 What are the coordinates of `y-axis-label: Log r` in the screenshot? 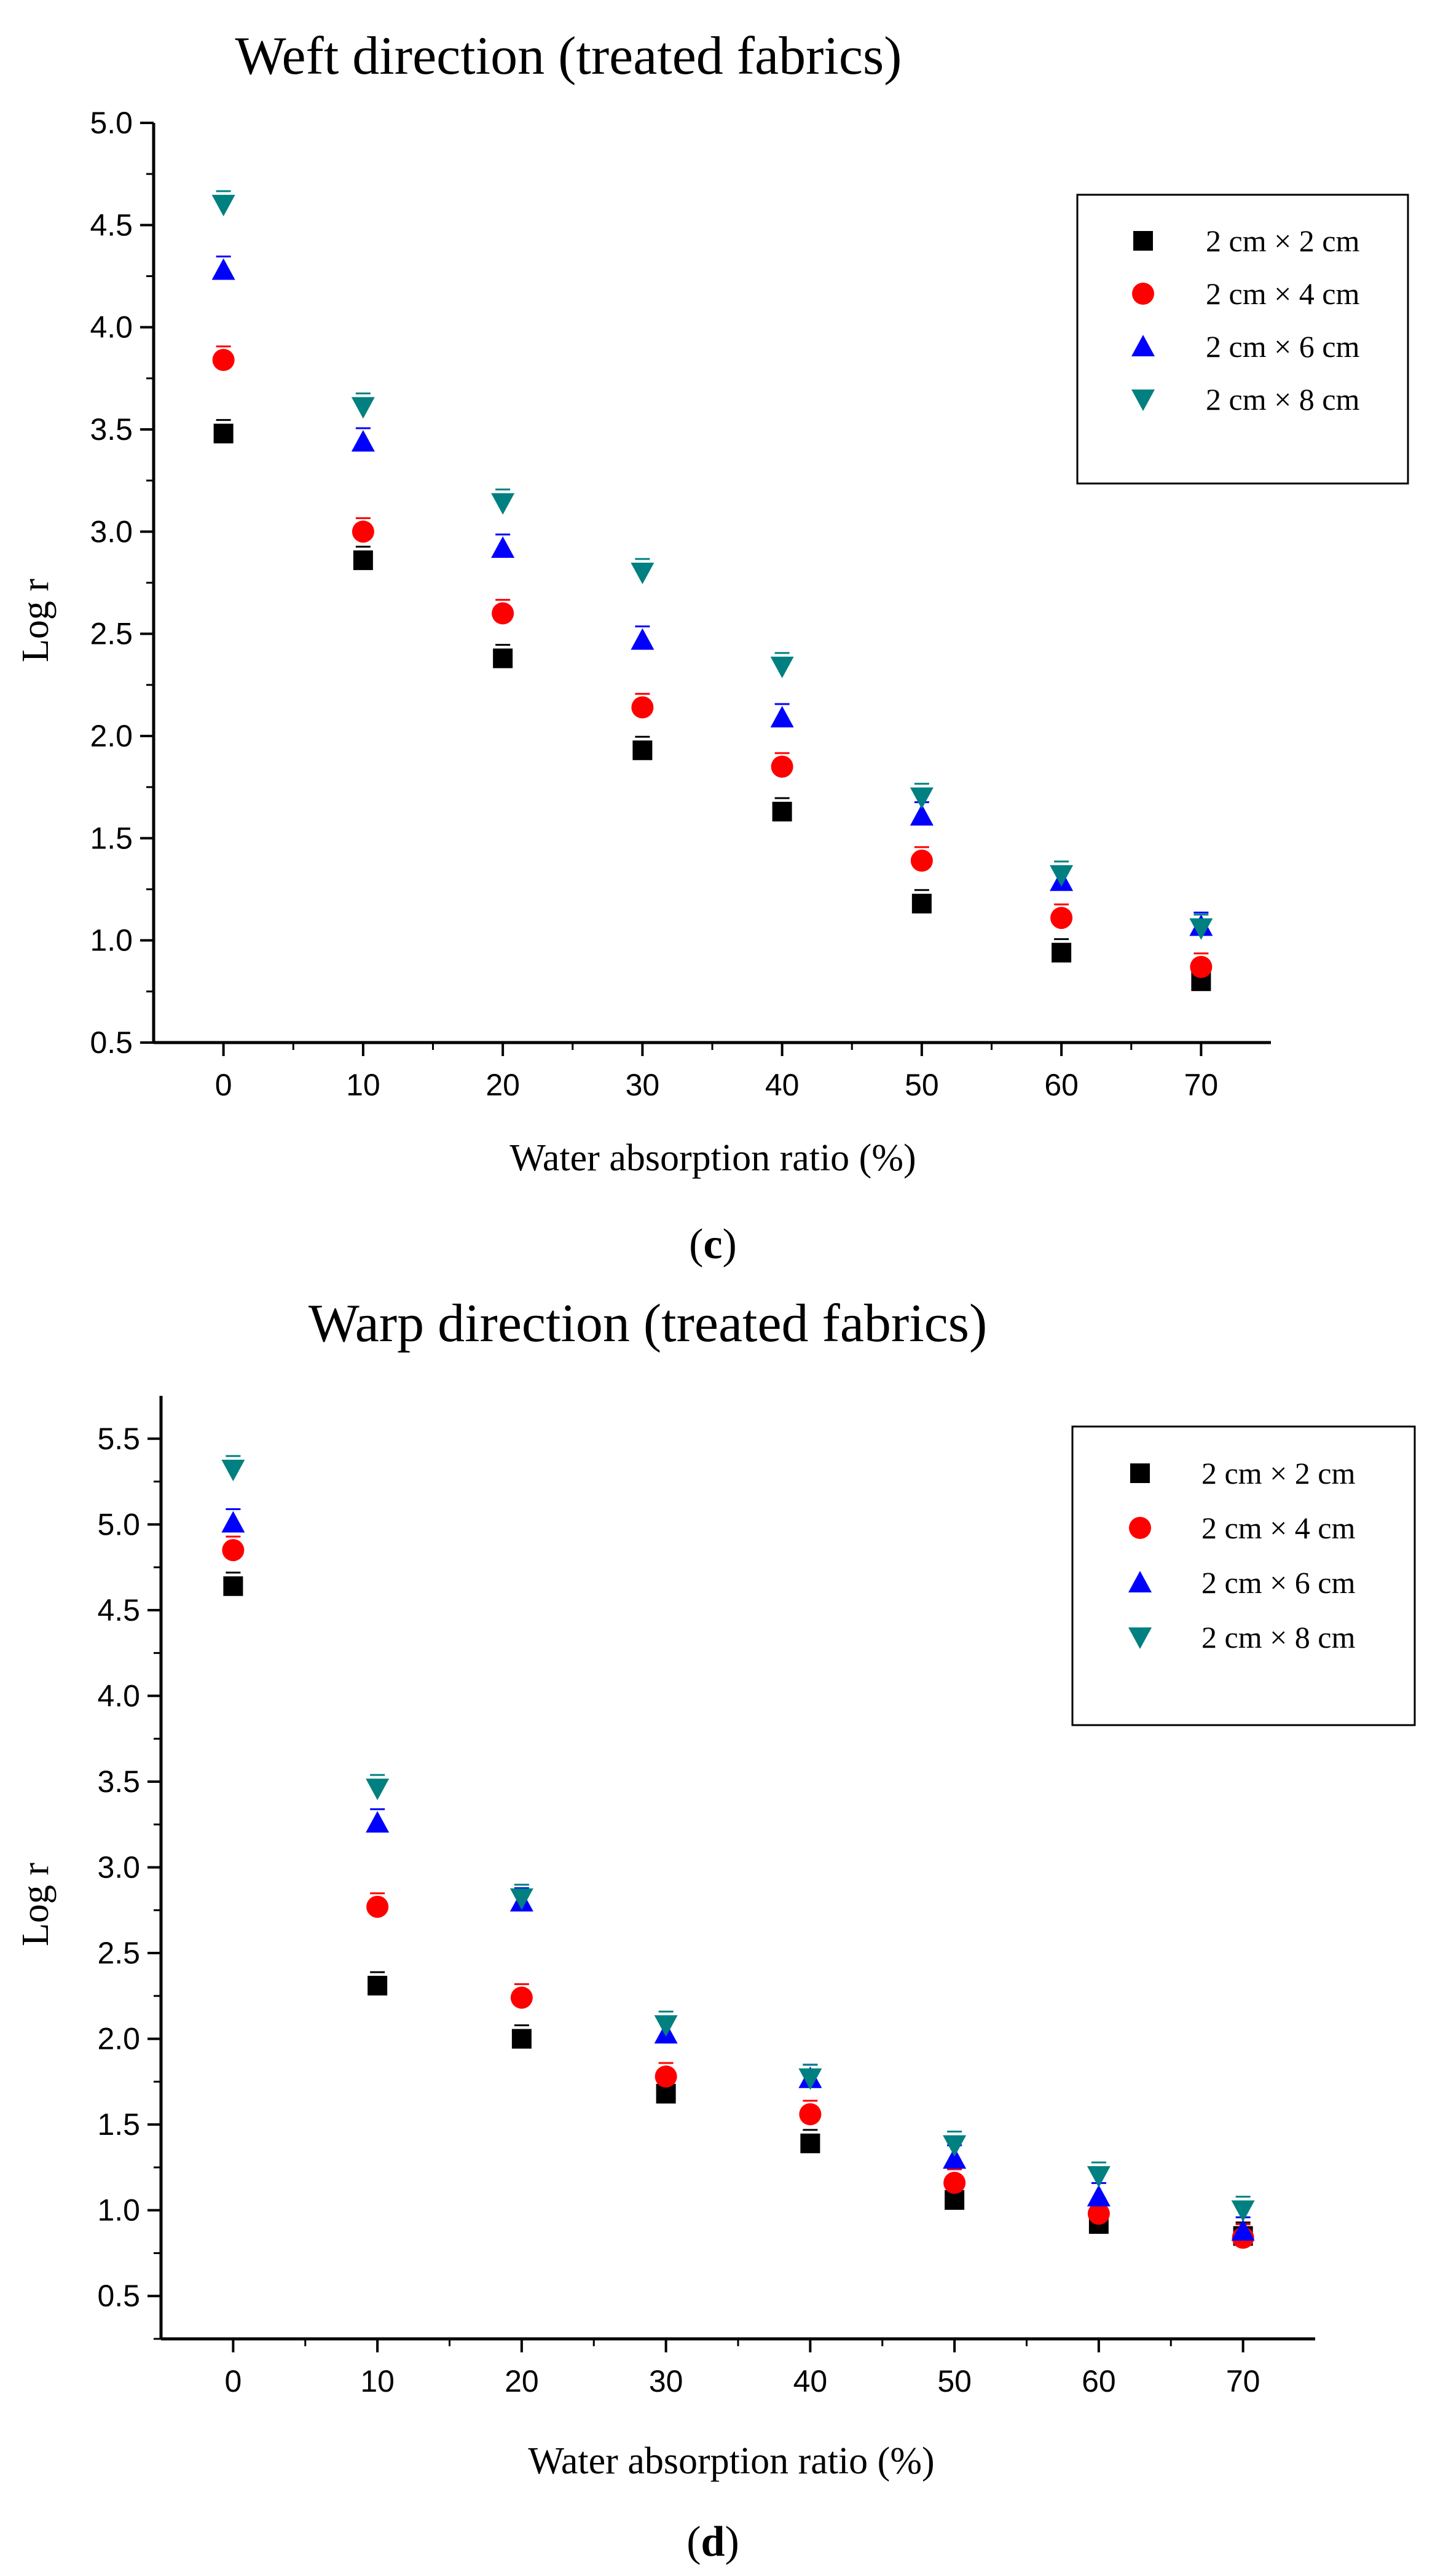 It's located at (36, 620).